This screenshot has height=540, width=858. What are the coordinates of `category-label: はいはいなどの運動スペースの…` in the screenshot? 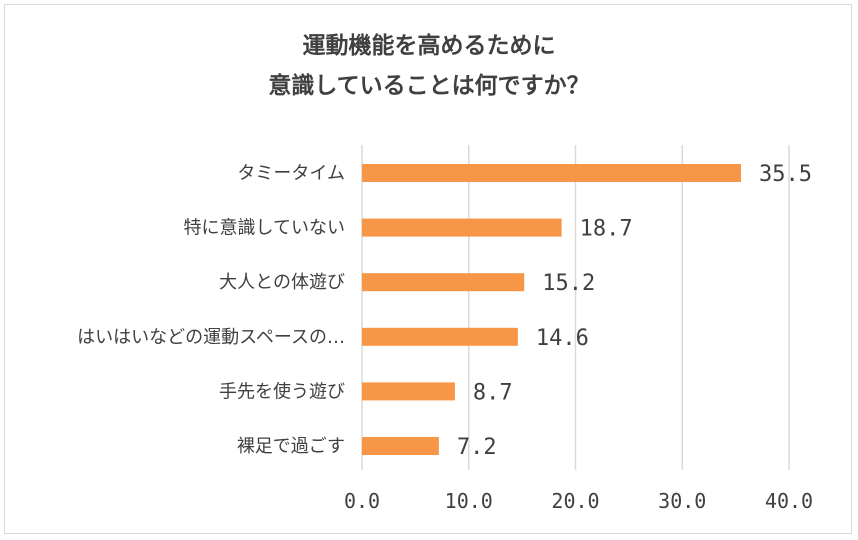 It's located at (211, 337).